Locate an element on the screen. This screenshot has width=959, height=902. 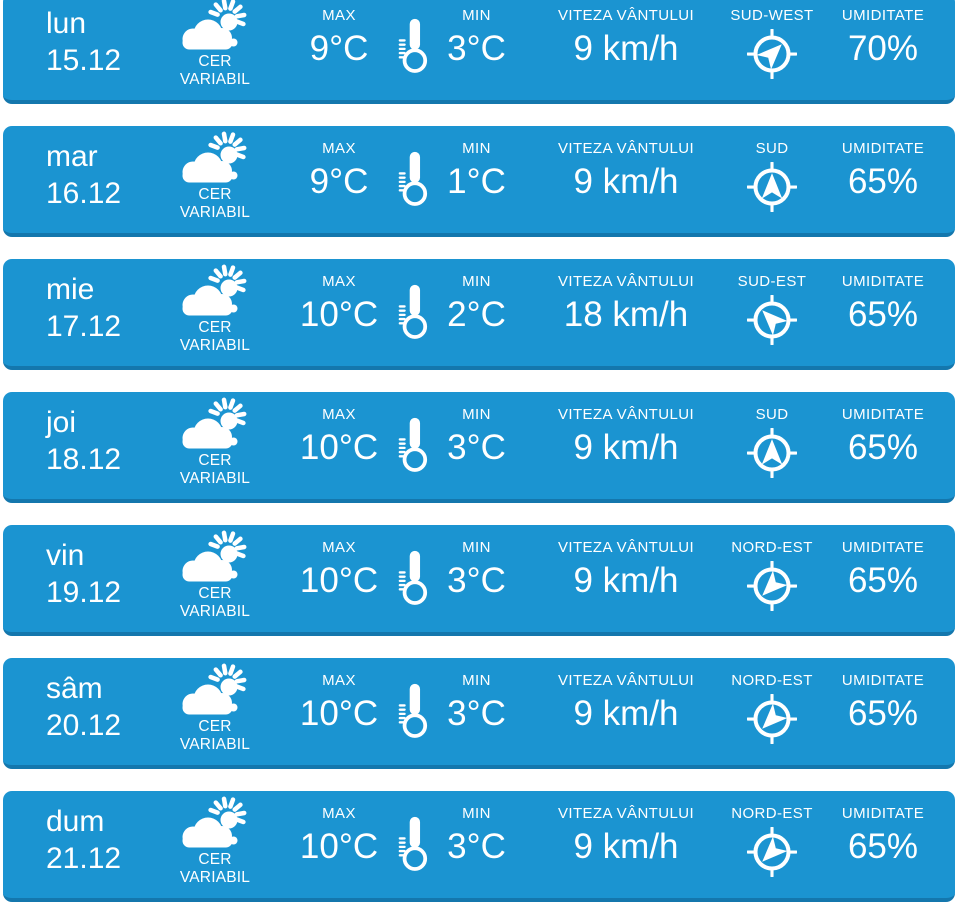
min-temp-block: MIN 1°C is located at coordinates (476, 179).